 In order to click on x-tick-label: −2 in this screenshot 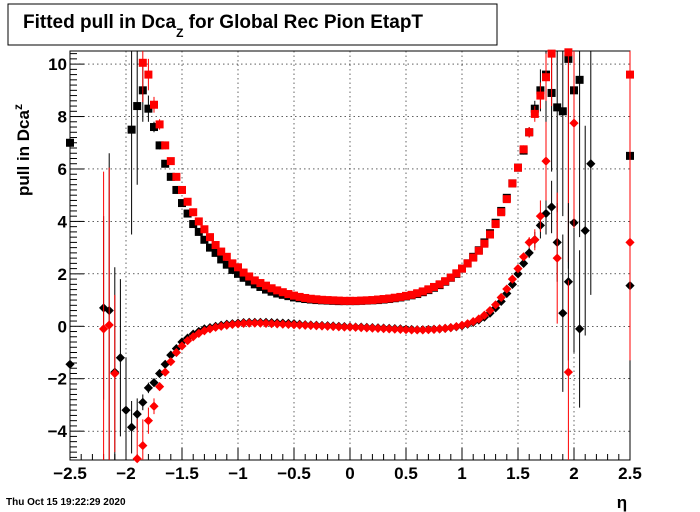, I will do `click(125, 473)`.